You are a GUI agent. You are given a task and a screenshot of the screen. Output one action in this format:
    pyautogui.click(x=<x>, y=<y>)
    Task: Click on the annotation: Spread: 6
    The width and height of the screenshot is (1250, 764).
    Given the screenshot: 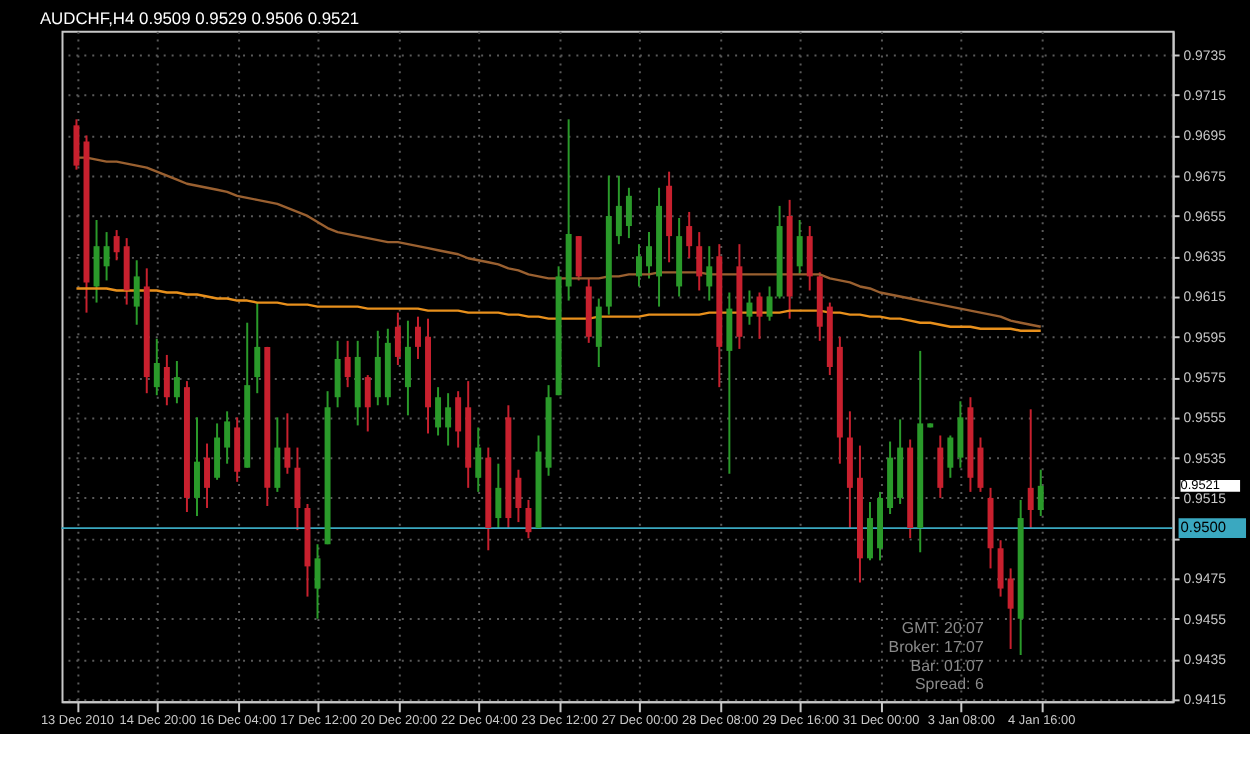 What is the action you would take?
    pyautogui.click(x=950, y=684)
    